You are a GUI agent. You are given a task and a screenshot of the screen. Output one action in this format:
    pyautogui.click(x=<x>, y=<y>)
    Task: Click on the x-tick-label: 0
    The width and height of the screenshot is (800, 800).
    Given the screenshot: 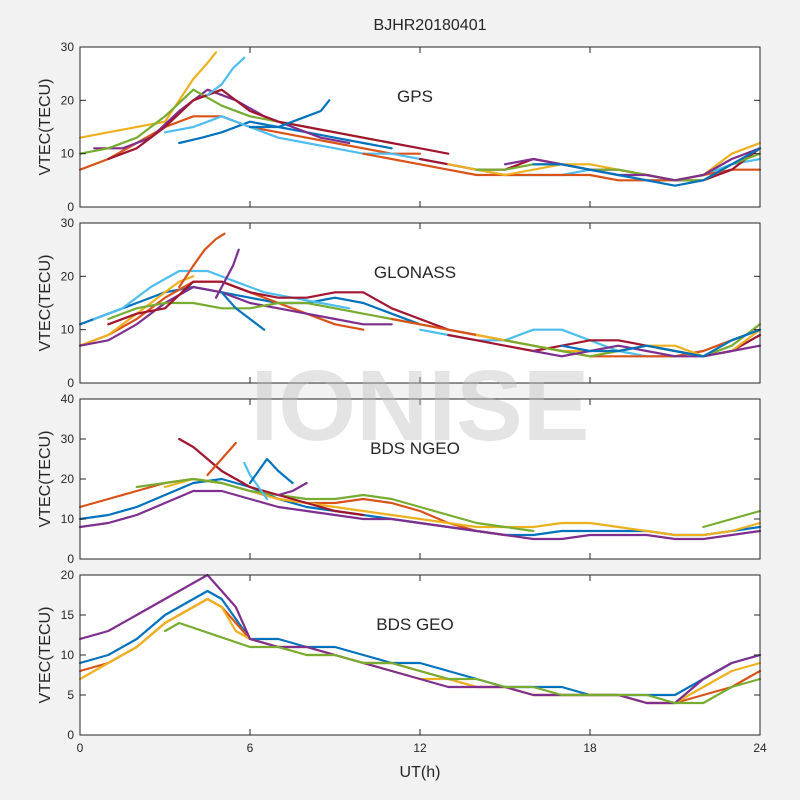 What is the action you would take?
    pyautogui.click(x=80, y=748)
    